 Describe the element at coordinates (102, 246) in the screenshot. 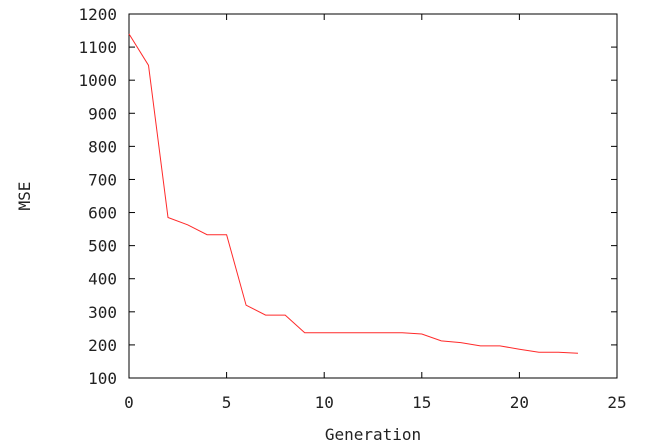

I see `y-tick-label-500: 500` at that location.